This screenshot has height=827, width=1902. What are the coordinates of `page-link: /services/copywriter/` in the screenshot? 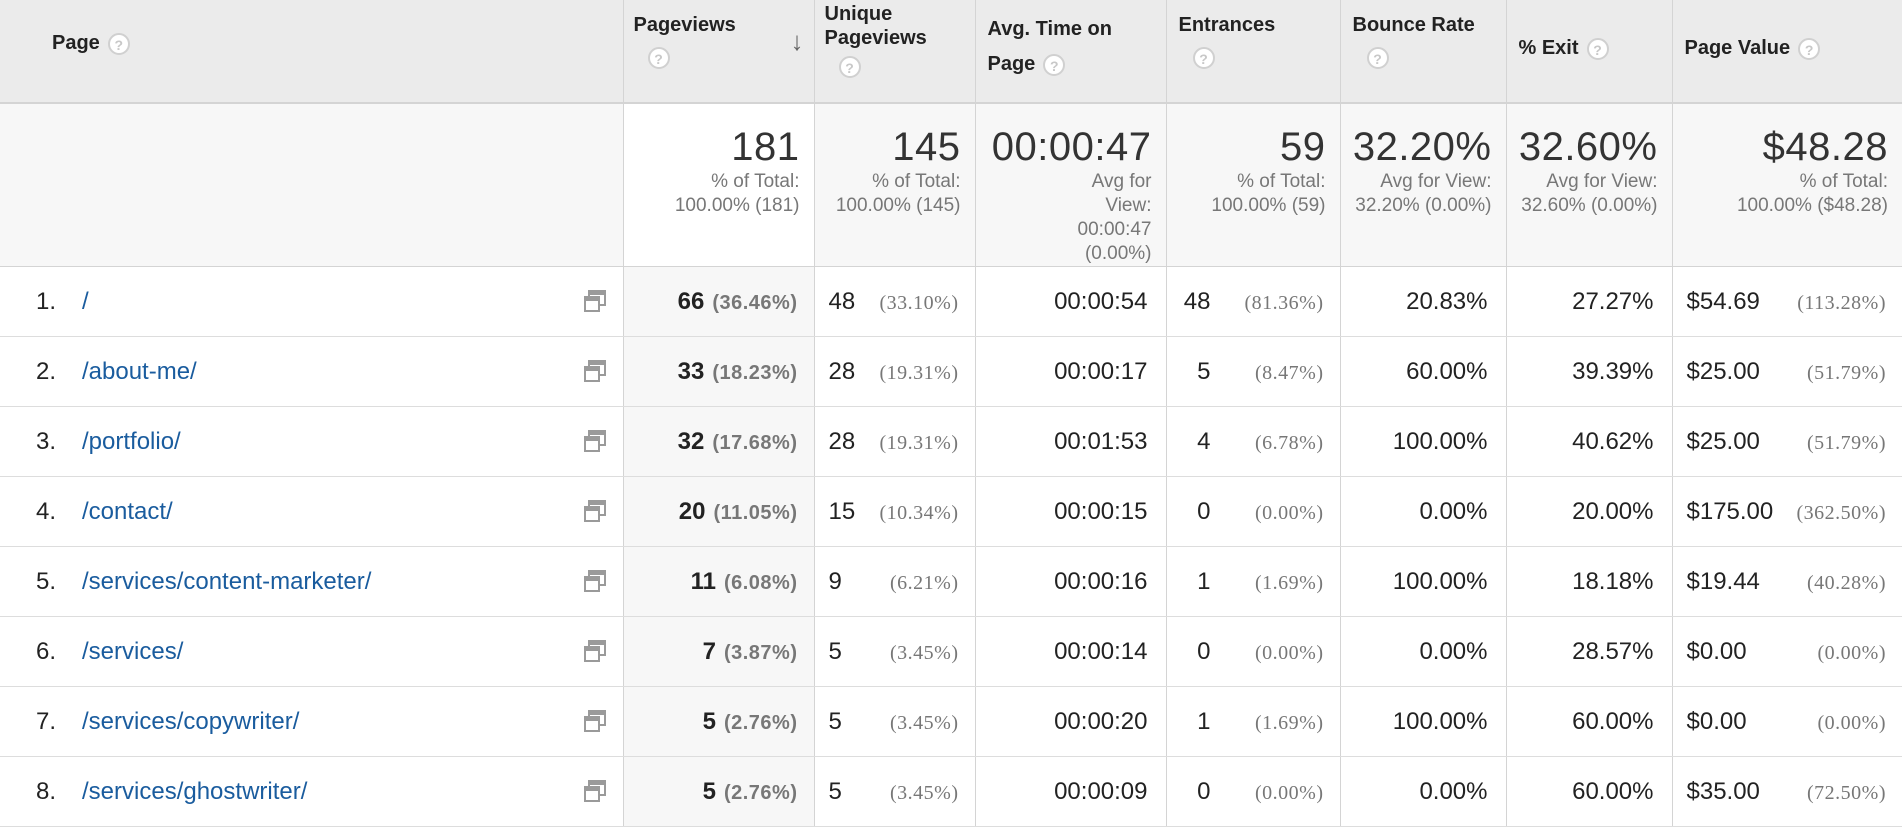 It's located at (191, 721).